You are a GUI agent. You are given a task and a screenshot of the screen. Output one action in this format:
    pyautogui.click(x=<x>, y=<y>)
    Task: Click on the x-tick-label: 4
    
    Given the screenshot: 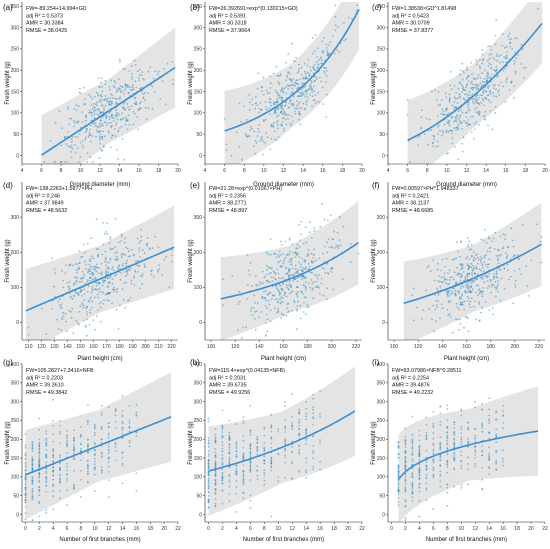 What is the action you would take?
    pyautogui.click(x=419, y=529)
    